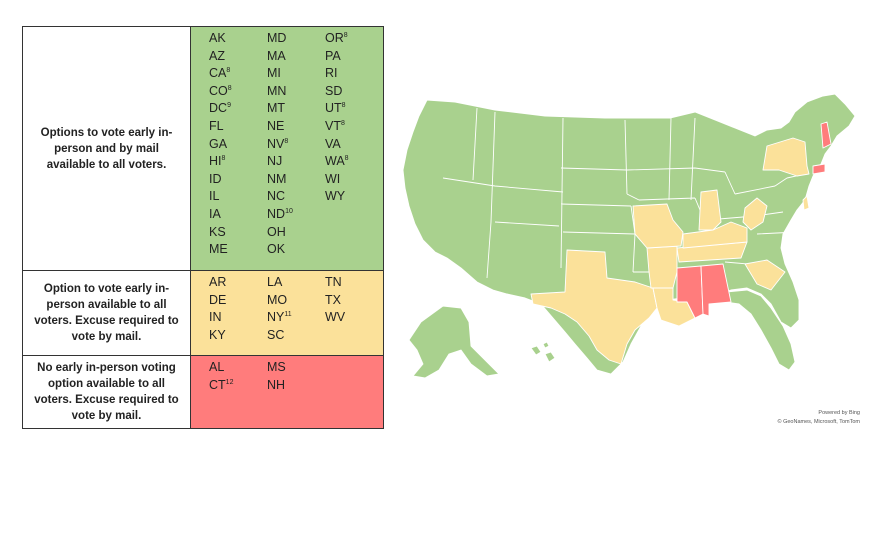 This screenshot has height=542, width=880. Describe the element at coordinates (214, 196) in the screenshot. I see `state-abbr-text: IL` at that location.